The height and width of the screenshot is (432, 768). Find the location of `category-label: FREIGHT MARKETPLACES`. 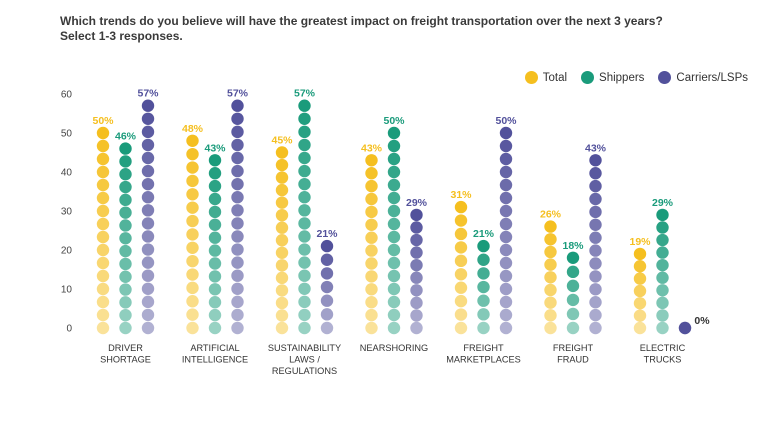

category-label: FREIGHT MARKETPLACES is located at coordinates (483, 354).